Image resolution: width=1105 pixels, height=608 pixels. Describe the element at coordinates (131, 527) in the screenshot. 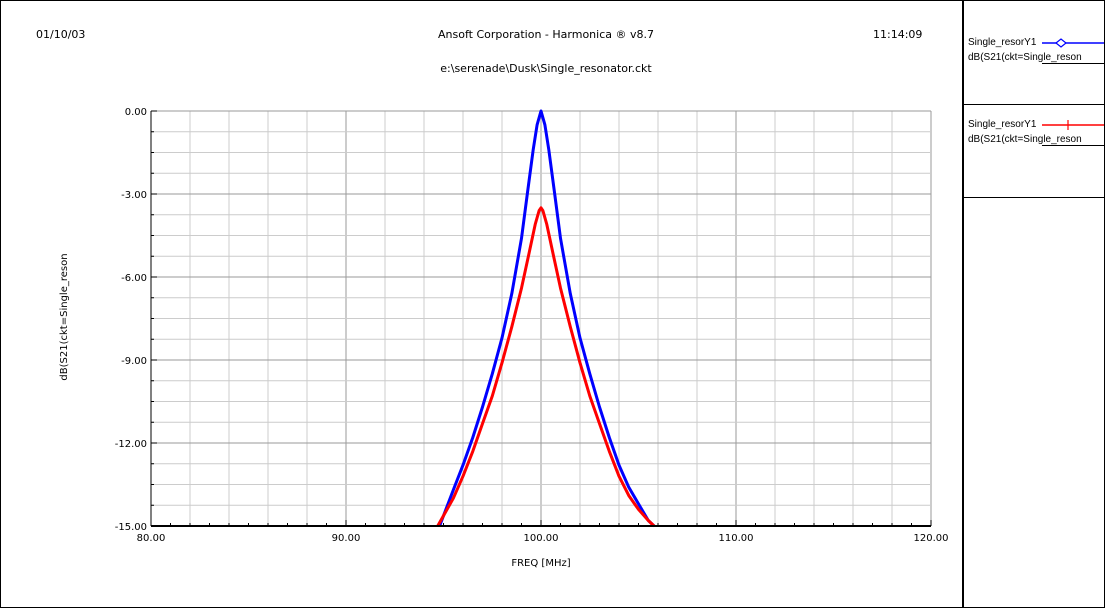

I see `y-tick-label: -15.00` at that location.